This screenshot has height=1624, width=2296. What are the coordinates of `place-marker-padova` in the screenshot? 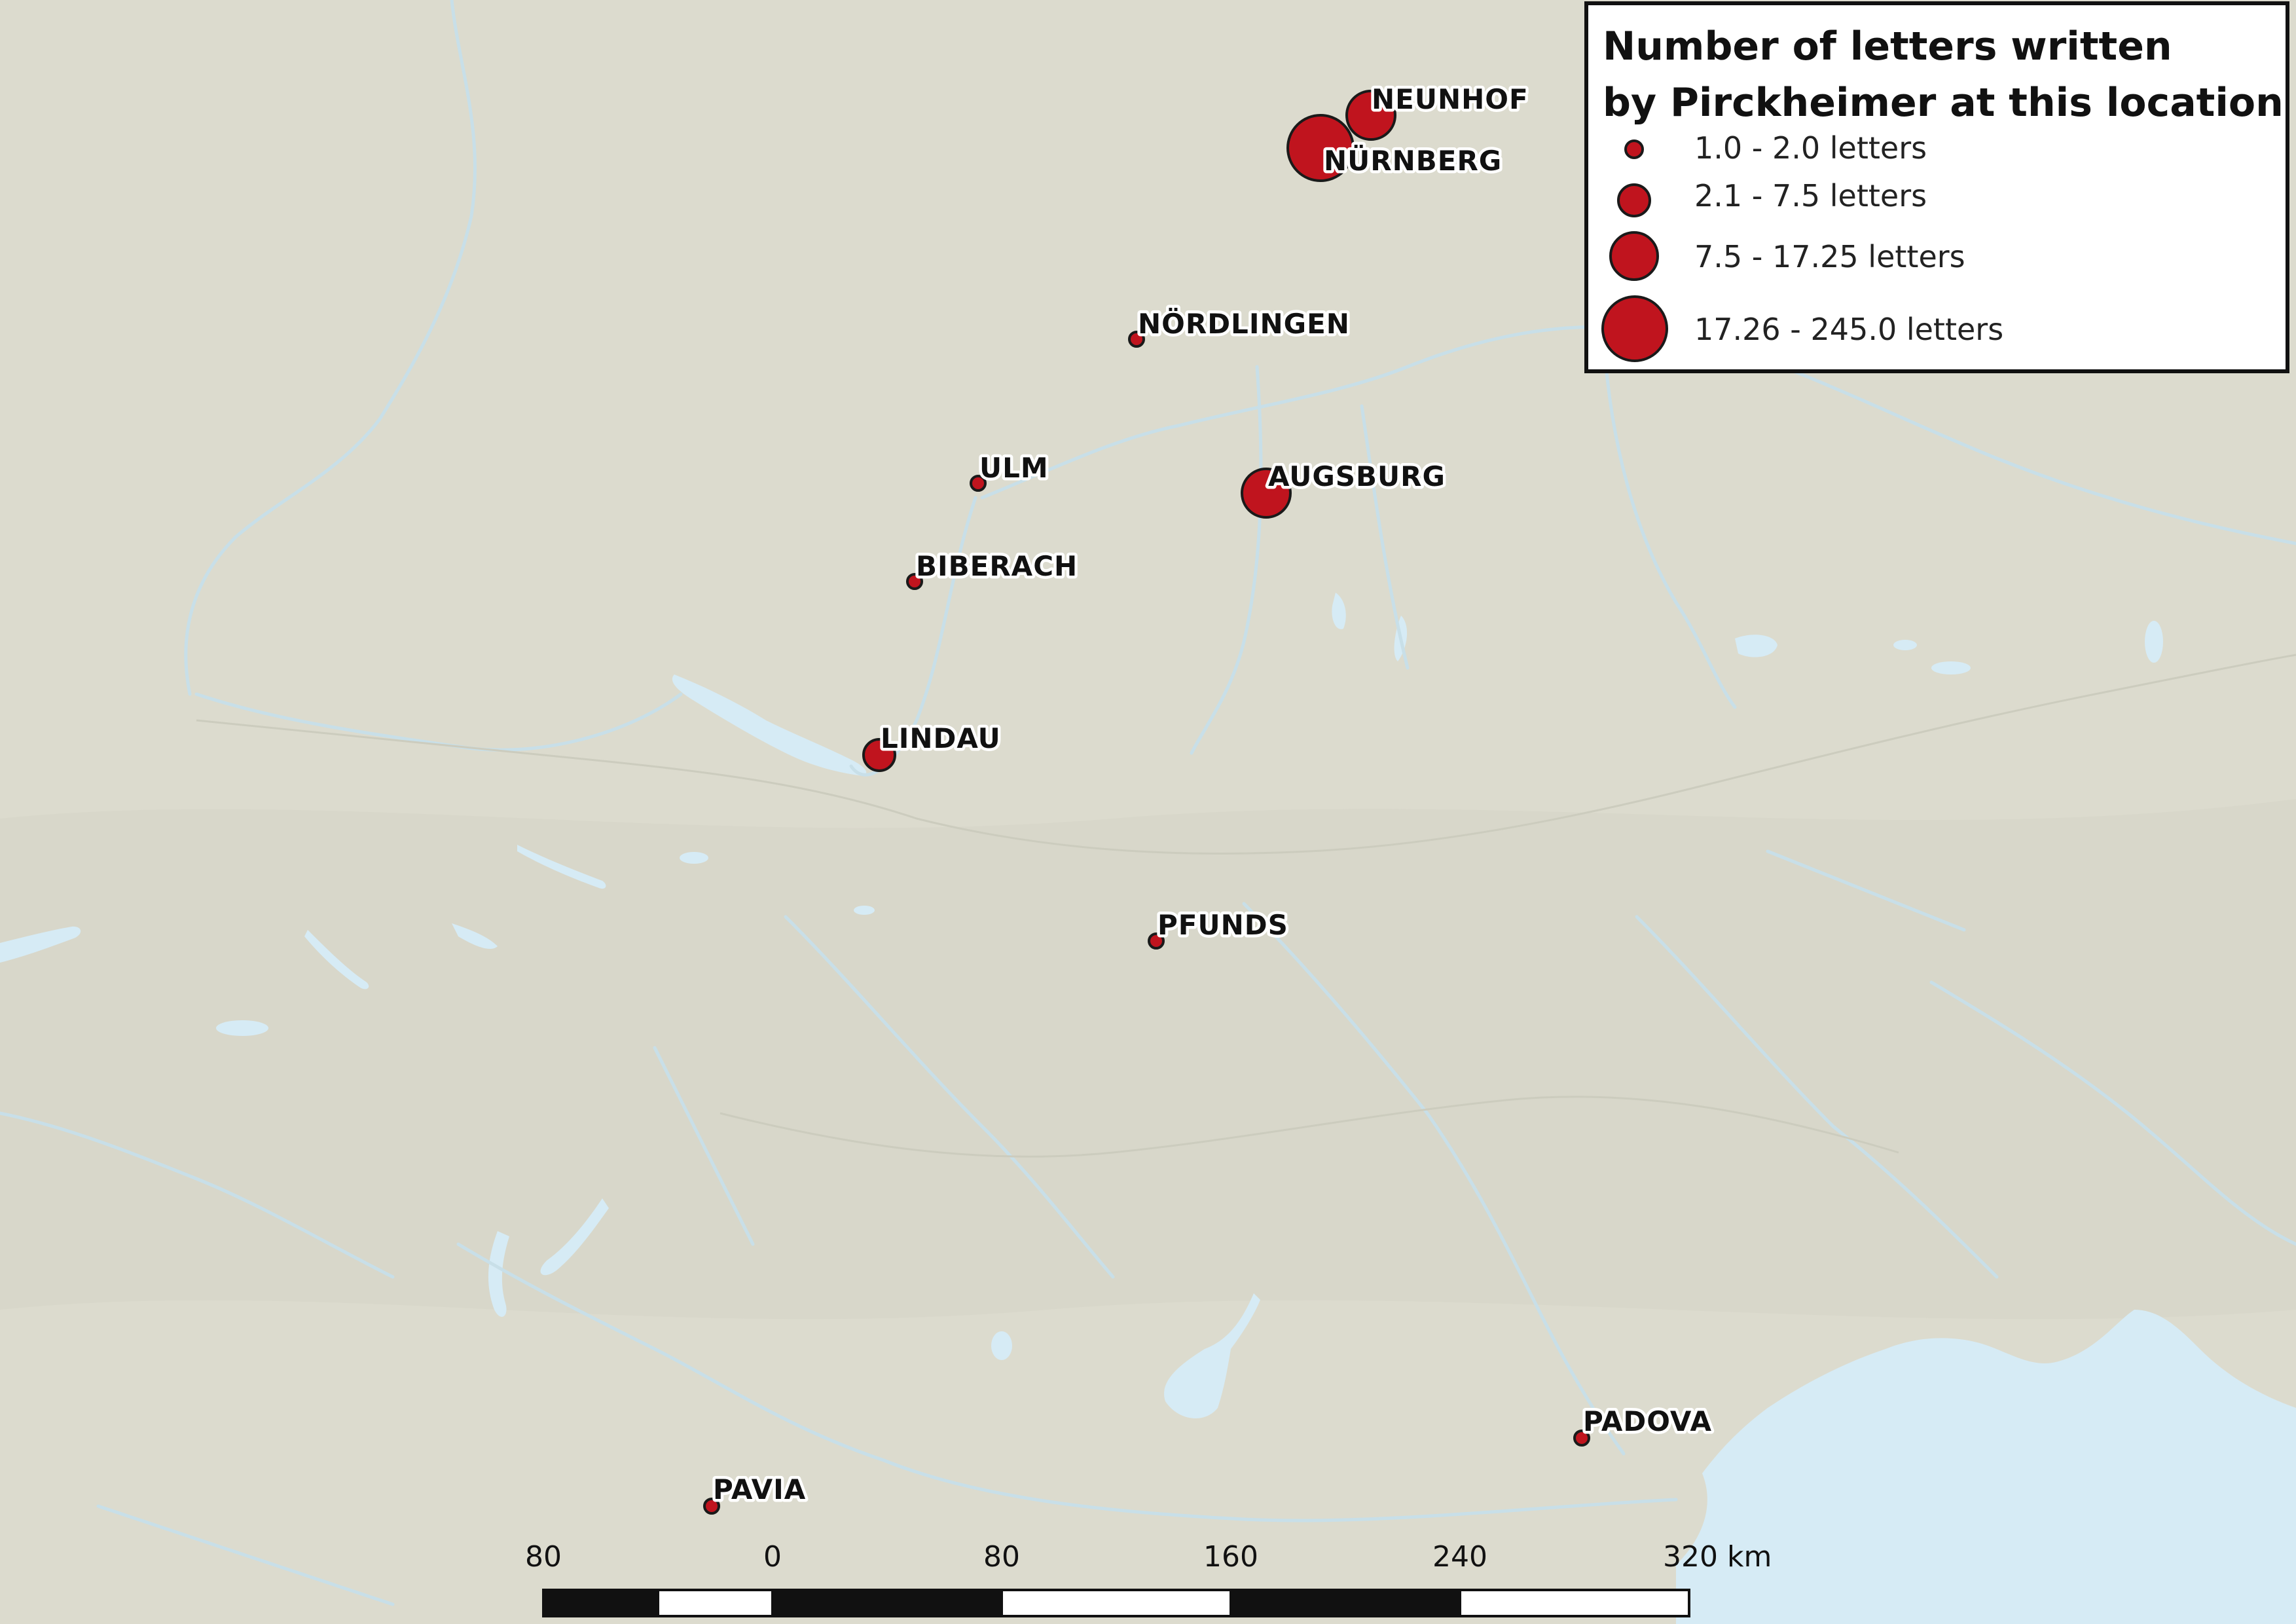 It's located at (1581, 1438).